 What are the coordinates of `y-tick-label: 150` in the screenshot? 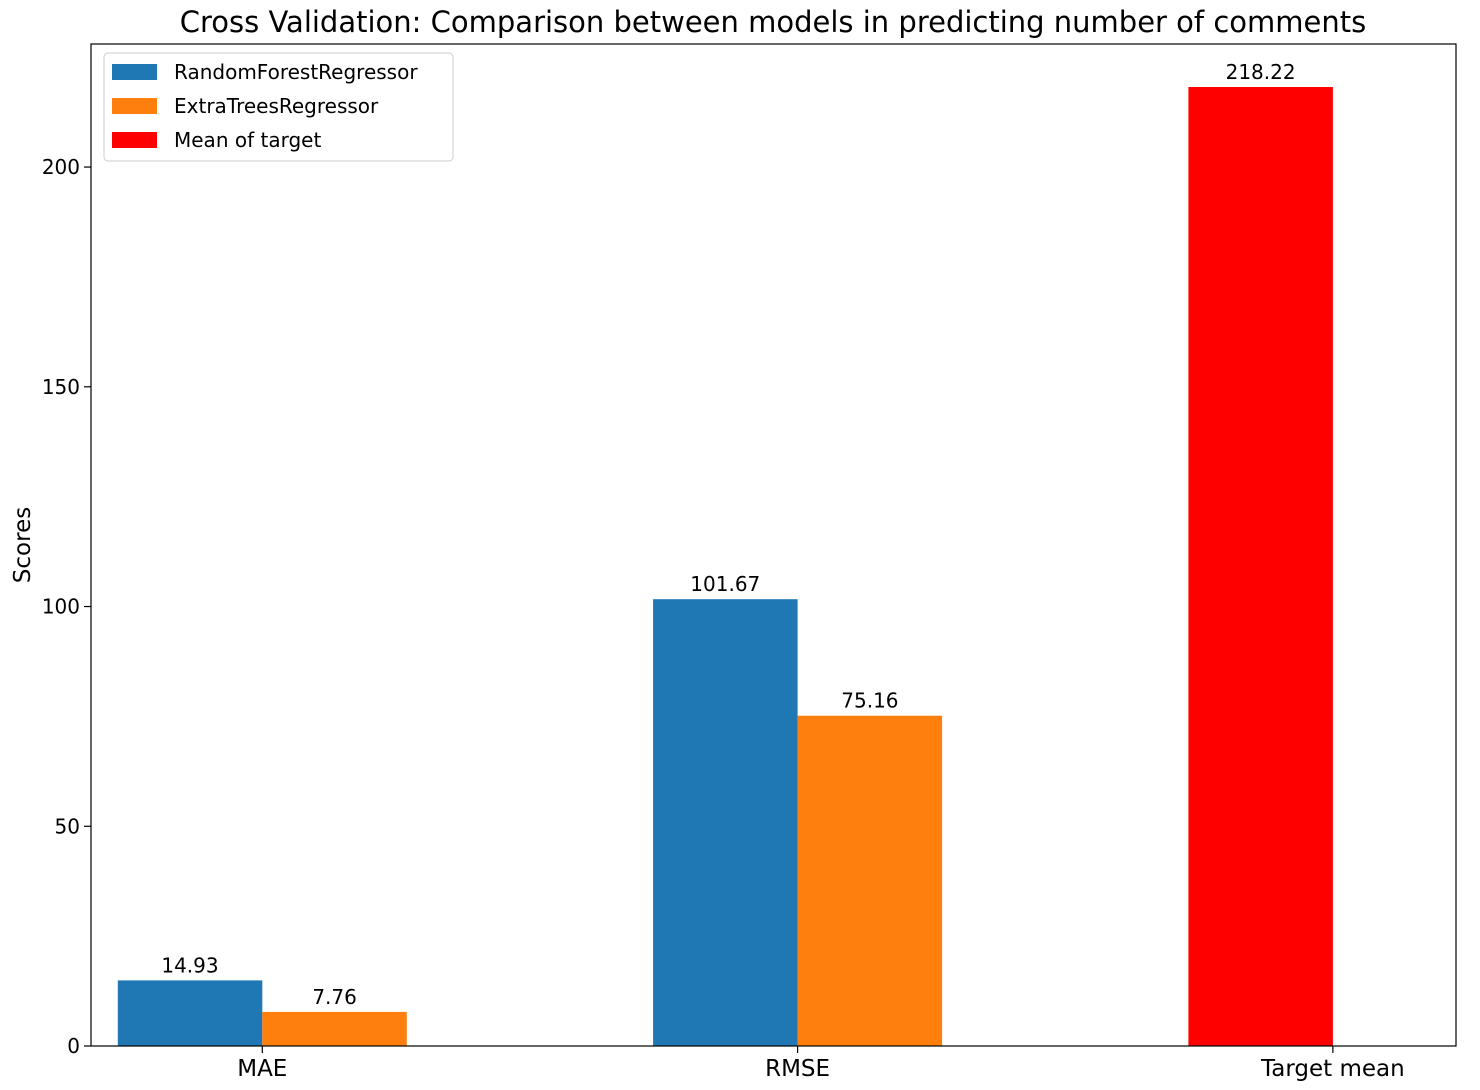 It's located at (61, 387).